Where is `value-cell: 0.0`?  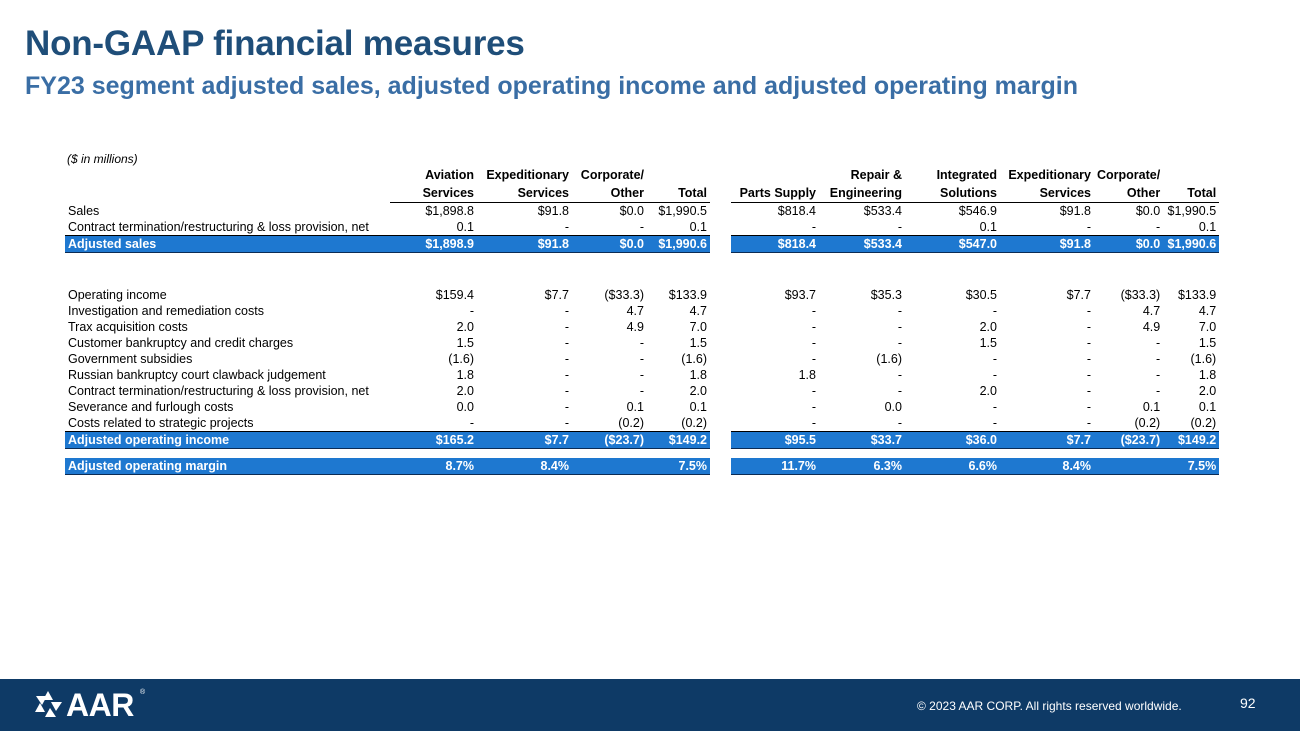 value-cell: 0.0 is located at coordinates (893, 407).